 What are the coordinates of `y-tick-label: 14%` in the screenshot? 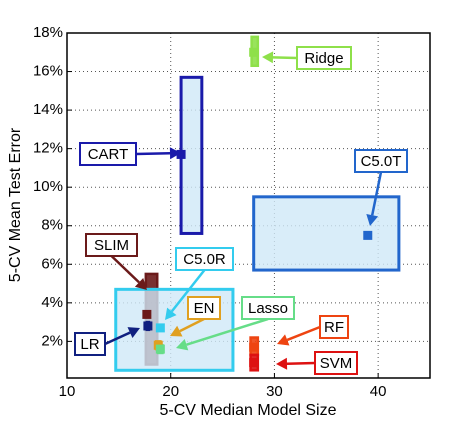 It's located at (48, 109).